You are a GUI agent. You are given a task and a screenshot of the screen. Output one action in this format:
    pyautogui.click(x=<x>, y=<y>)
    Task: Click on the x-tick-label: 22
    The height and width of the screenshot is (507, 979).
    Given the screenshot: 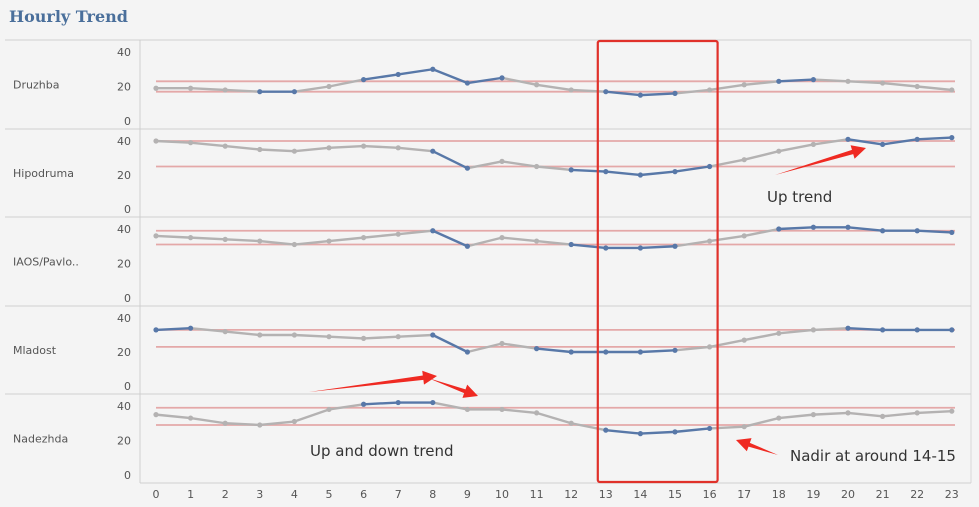 What is the action you would take?
    pyautogui.click(x=917, y=494)
    